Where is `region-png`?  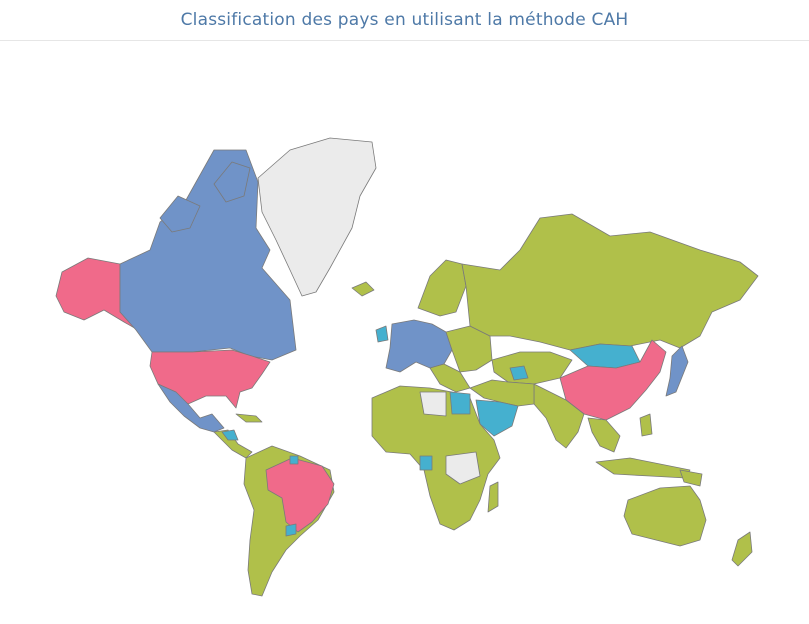 region-png is located at coordinates (691, 478).